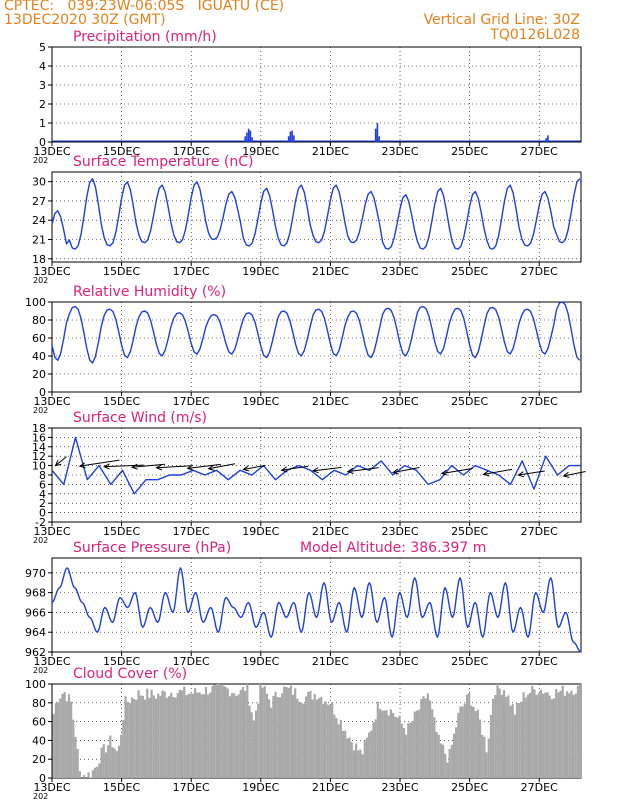 This screenshot has height=800, width=618. Describe the element at coordinates (316, 610) in the screenshot. I see `pressure-line` at that location.